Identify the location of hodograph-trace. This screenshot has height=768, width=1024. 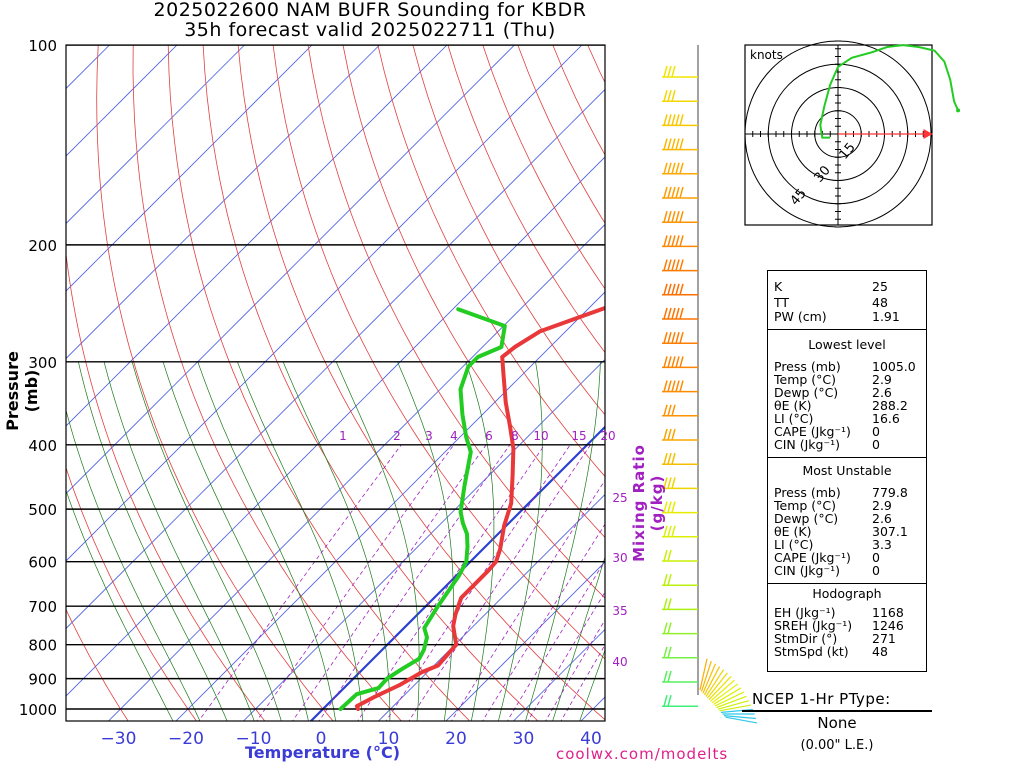
(889, 91).